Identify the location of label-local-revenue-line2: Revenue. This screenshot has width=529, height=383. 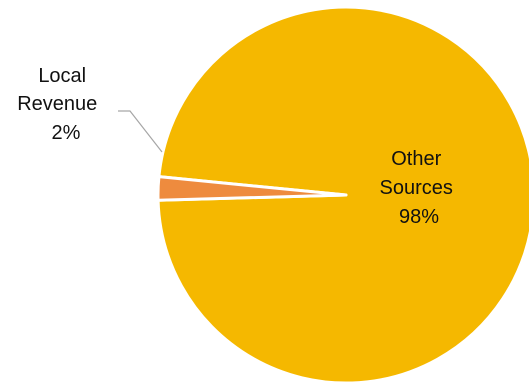
(57, 104).